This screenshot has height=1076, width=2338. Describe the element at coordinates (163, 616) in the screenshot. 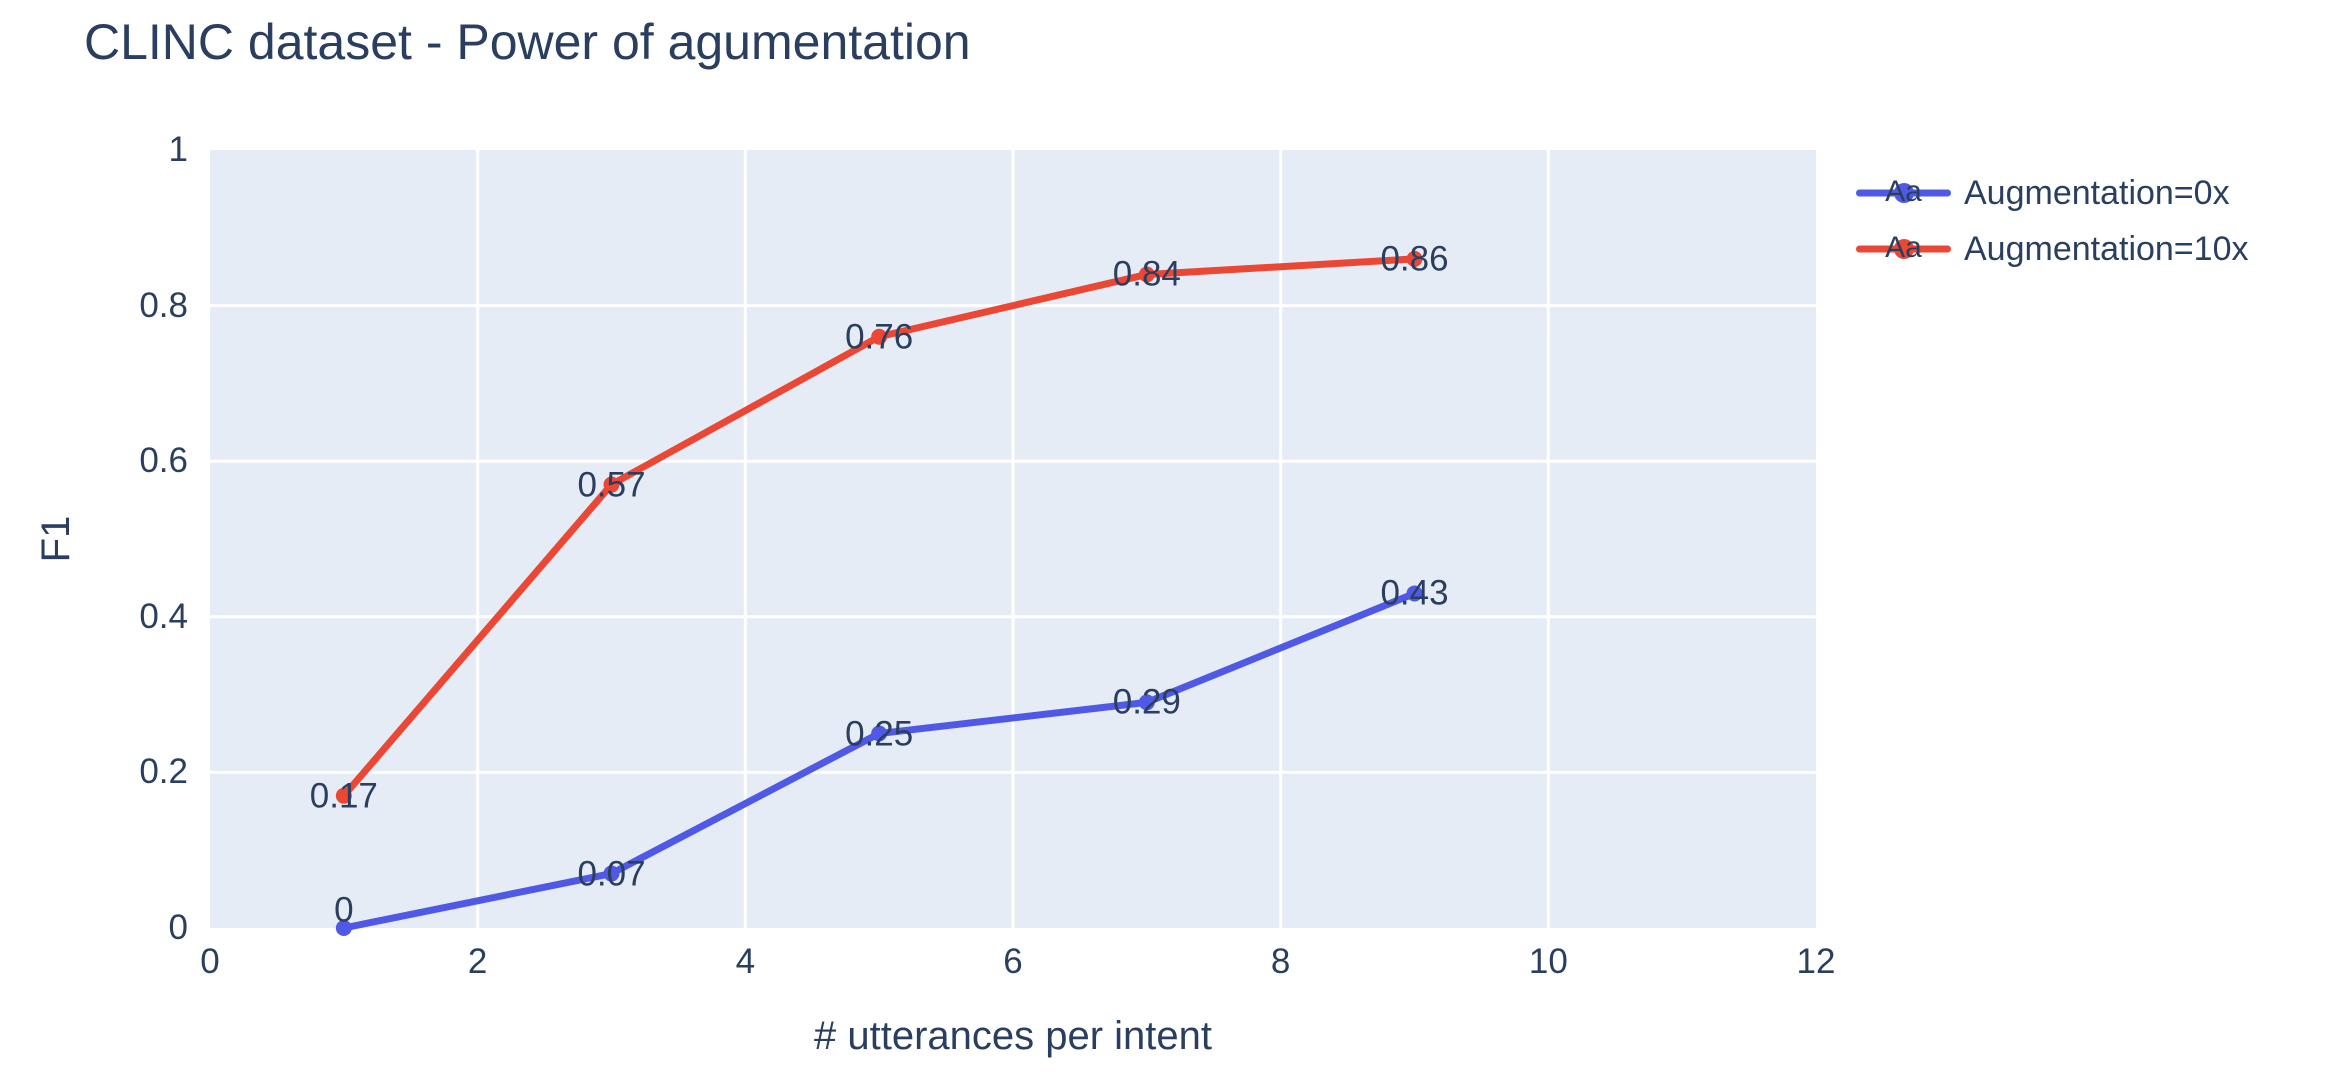

I see `y-tick-label: 0.4` at that location.